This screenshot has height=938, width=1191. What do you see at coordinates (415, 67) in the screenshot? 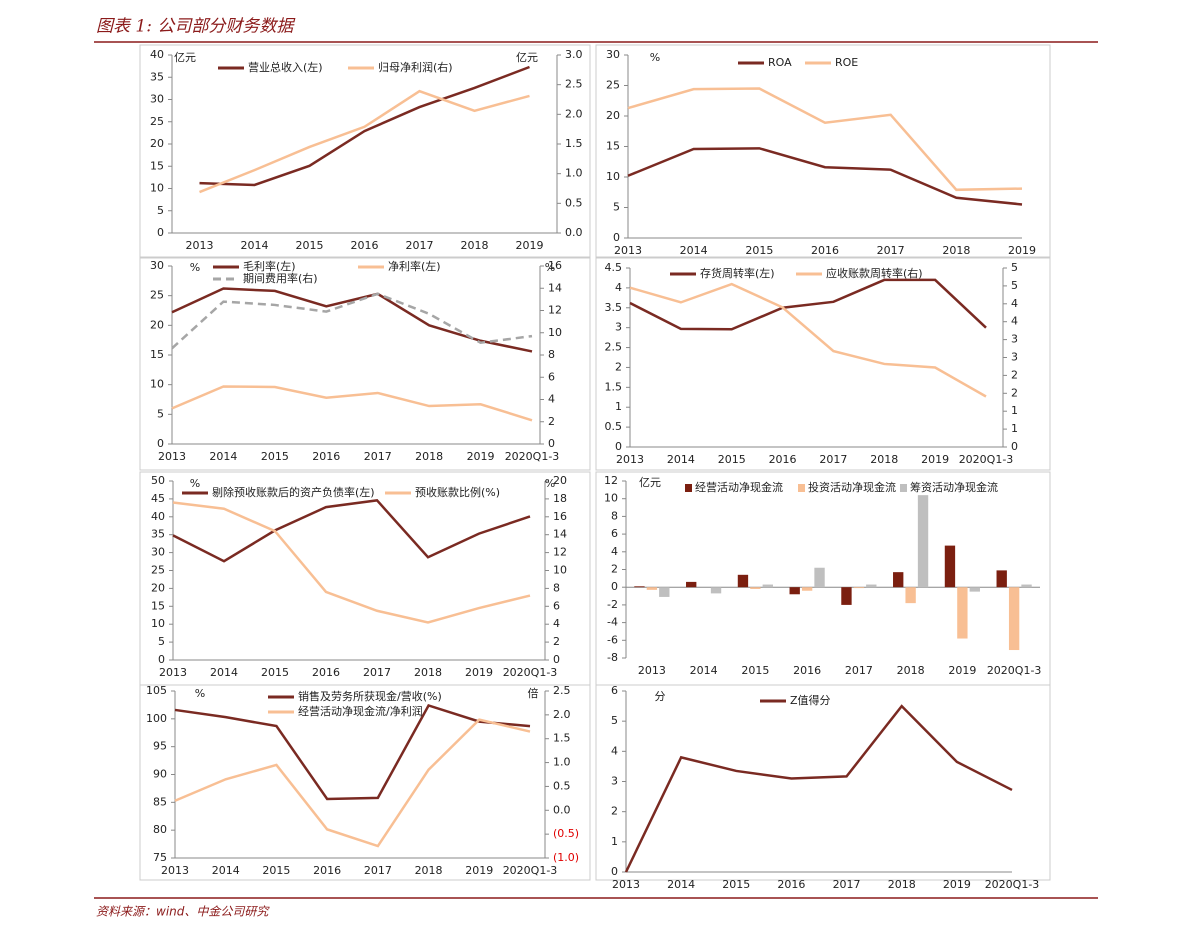
I see `legend-label: 归母净利润(右)` at bounding box center [415, 67].